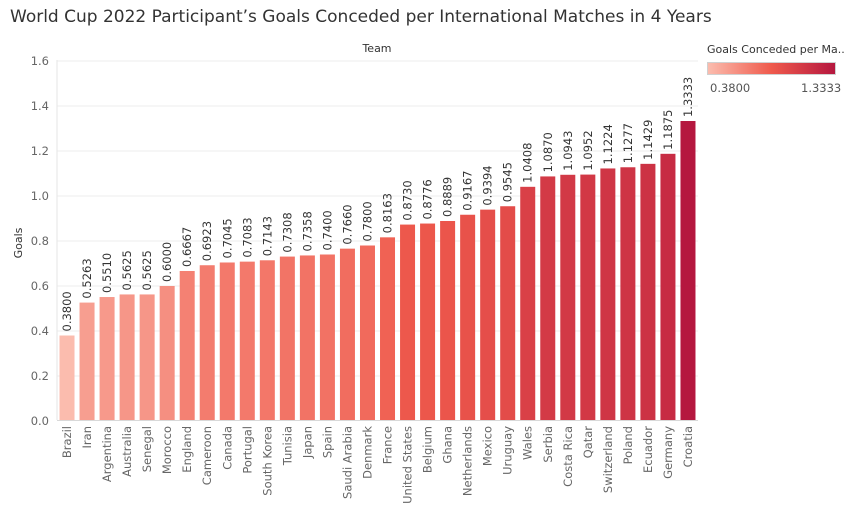  I want to click on category-label: Belgium, so click(428, 449).